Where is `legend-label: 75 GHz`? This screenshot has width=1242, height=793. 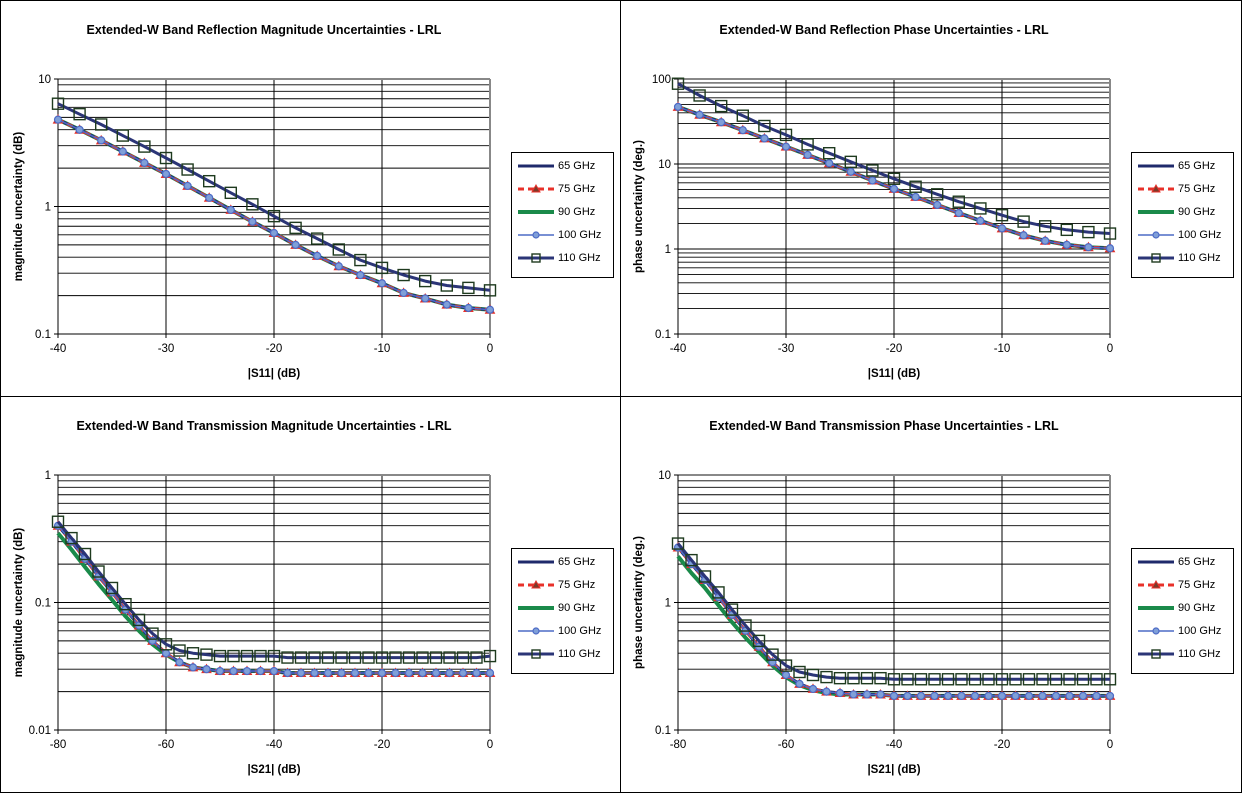
legend-label: 75 GHz is located at coordinates (577, 585).